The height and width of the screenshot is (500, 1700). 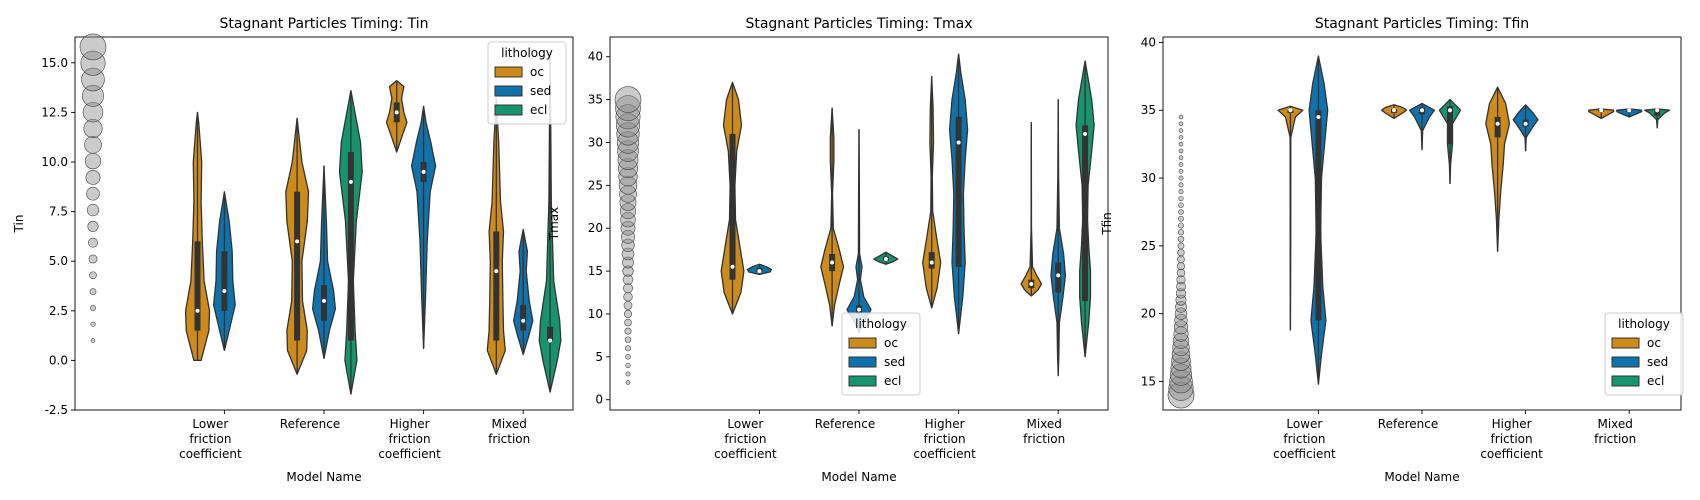 I want to click on y-tick-label: 10.0, so click(x=54, y=162).